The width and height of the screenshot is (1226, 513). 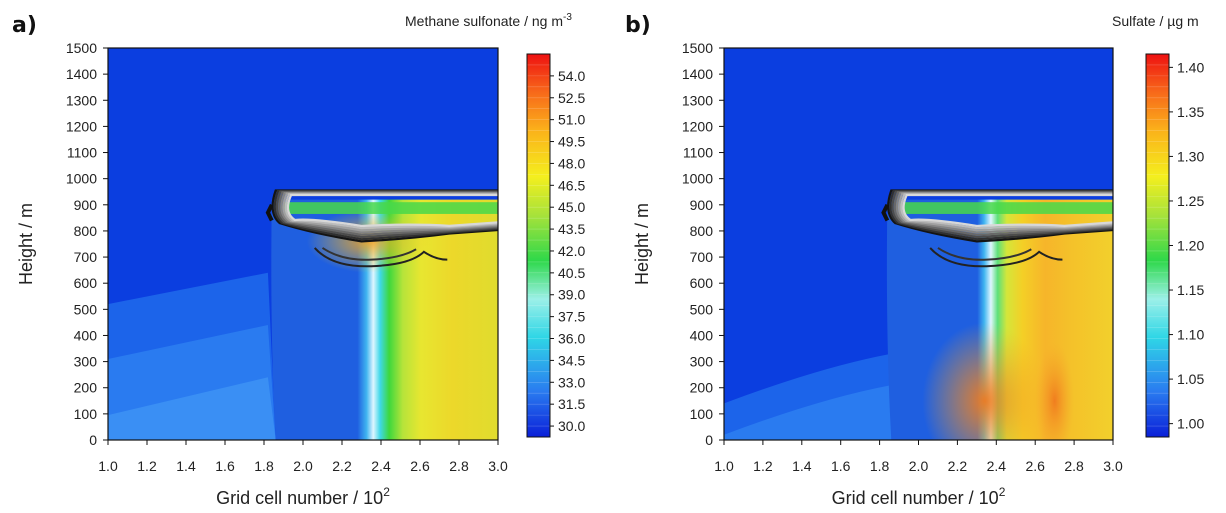 What do you see at coordinates (1190, 201) in the screenshot?
I see `colorbar-tick-label: 1.25` at bounding box center [1190, 201].